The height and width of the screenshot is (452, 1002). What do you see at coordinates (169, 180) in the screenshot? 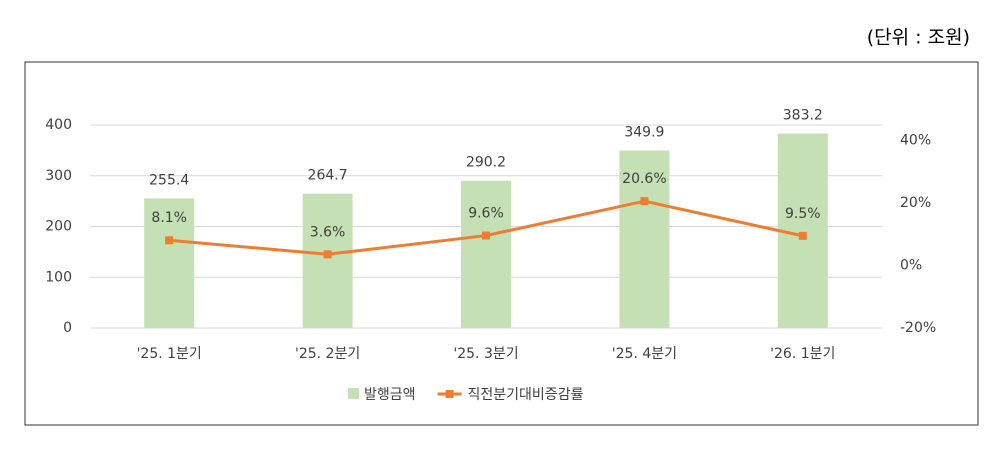
I see `bar-value-label: 255.4` at bounding box center [169, 180].